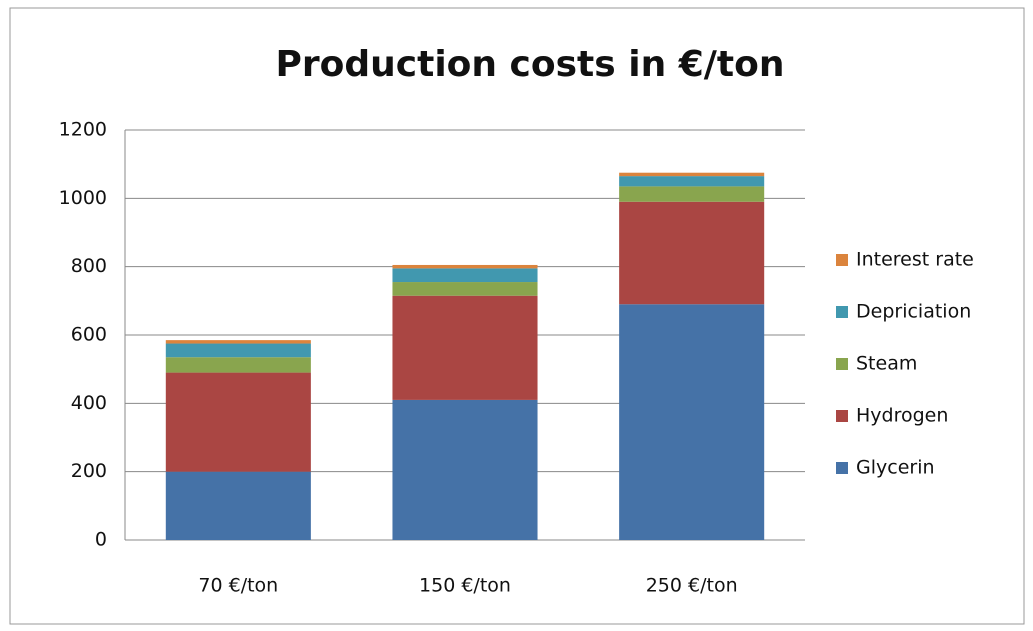 The width and height of the screenshot is (1033, 631). What do you see at coordinates (530, 64) in the screenshot?
I see `chart-title: Production costs in €/ton` at bounding box center [530, 64].